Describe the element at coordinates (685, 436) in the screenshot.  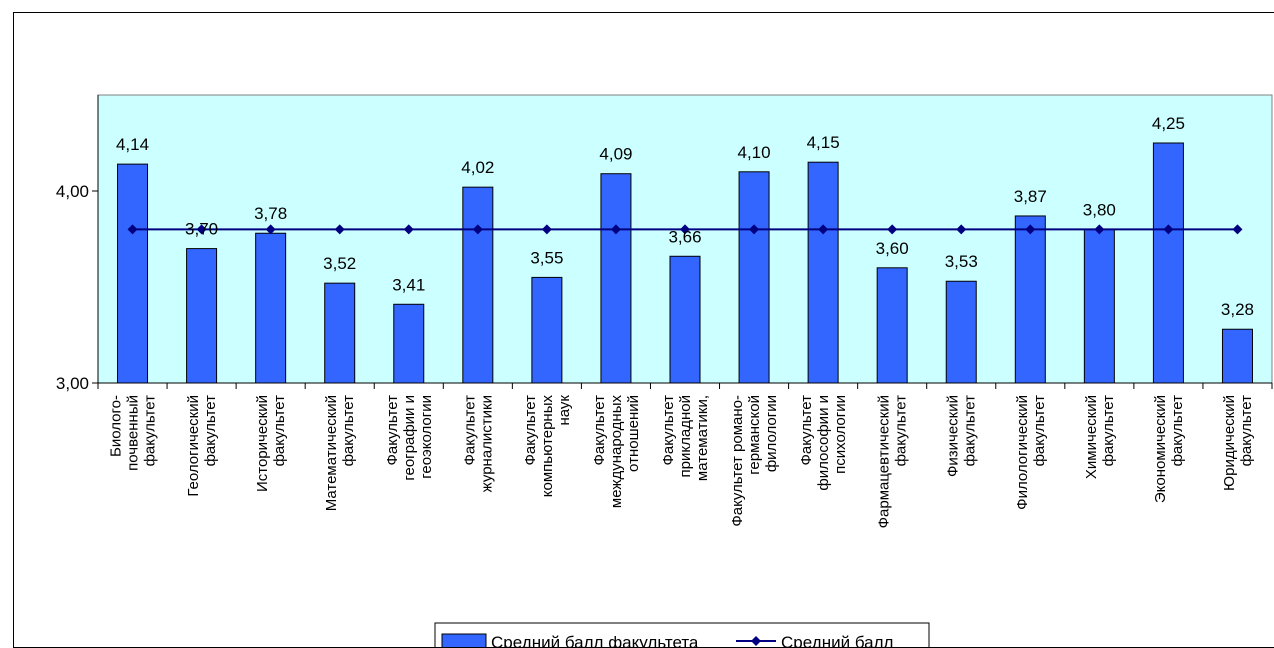
I see `category-label-9-line-2: прикладной` at that location.